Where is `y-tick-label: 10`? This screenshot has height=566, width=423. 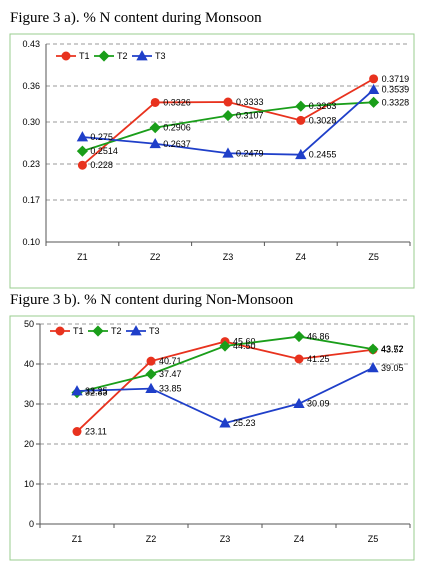 y-tick-label: 10 is located at coordinates (29, 484).